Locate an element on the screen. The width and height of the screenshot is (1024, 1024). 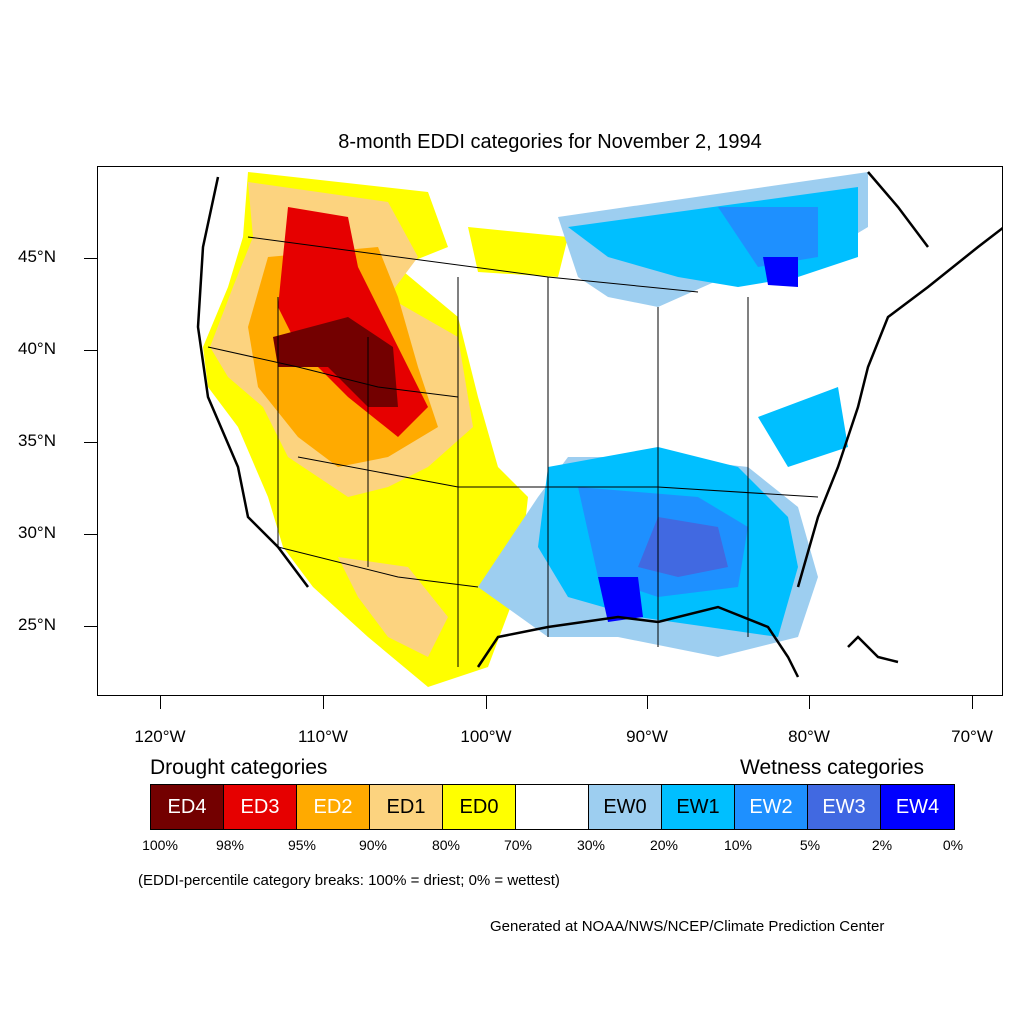
legend-seg-ed2: ED2 is located at coordinates (333, 807).